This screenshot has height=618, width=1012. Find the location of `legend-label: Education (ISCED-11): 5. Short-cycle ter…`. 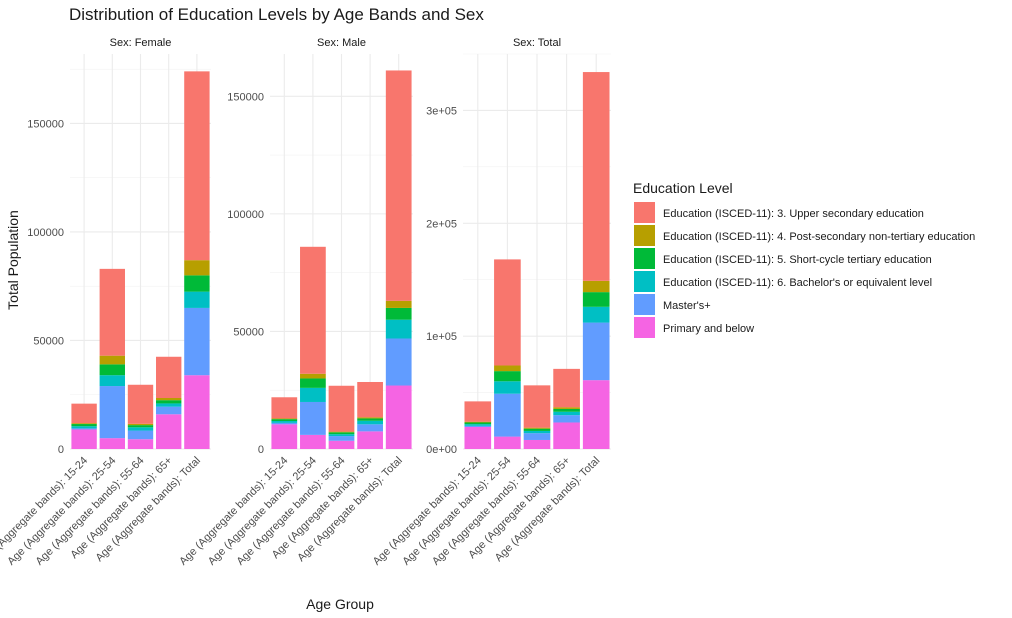

legend-label: Education (ISCED-11): 5. Short-cycle ter… is located at coordinates (797, 260).